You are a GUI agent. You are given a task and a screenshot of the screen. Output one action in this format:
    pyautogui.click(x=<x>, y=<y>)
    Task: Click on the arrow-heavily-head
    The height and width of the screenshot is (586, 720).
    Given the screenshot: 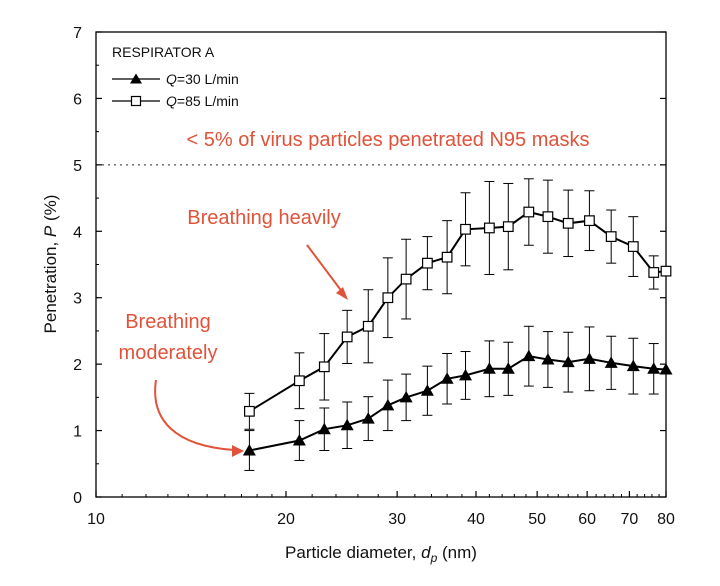 What is the action you would take?
    pyautogui.click(x=342, y=293)
    